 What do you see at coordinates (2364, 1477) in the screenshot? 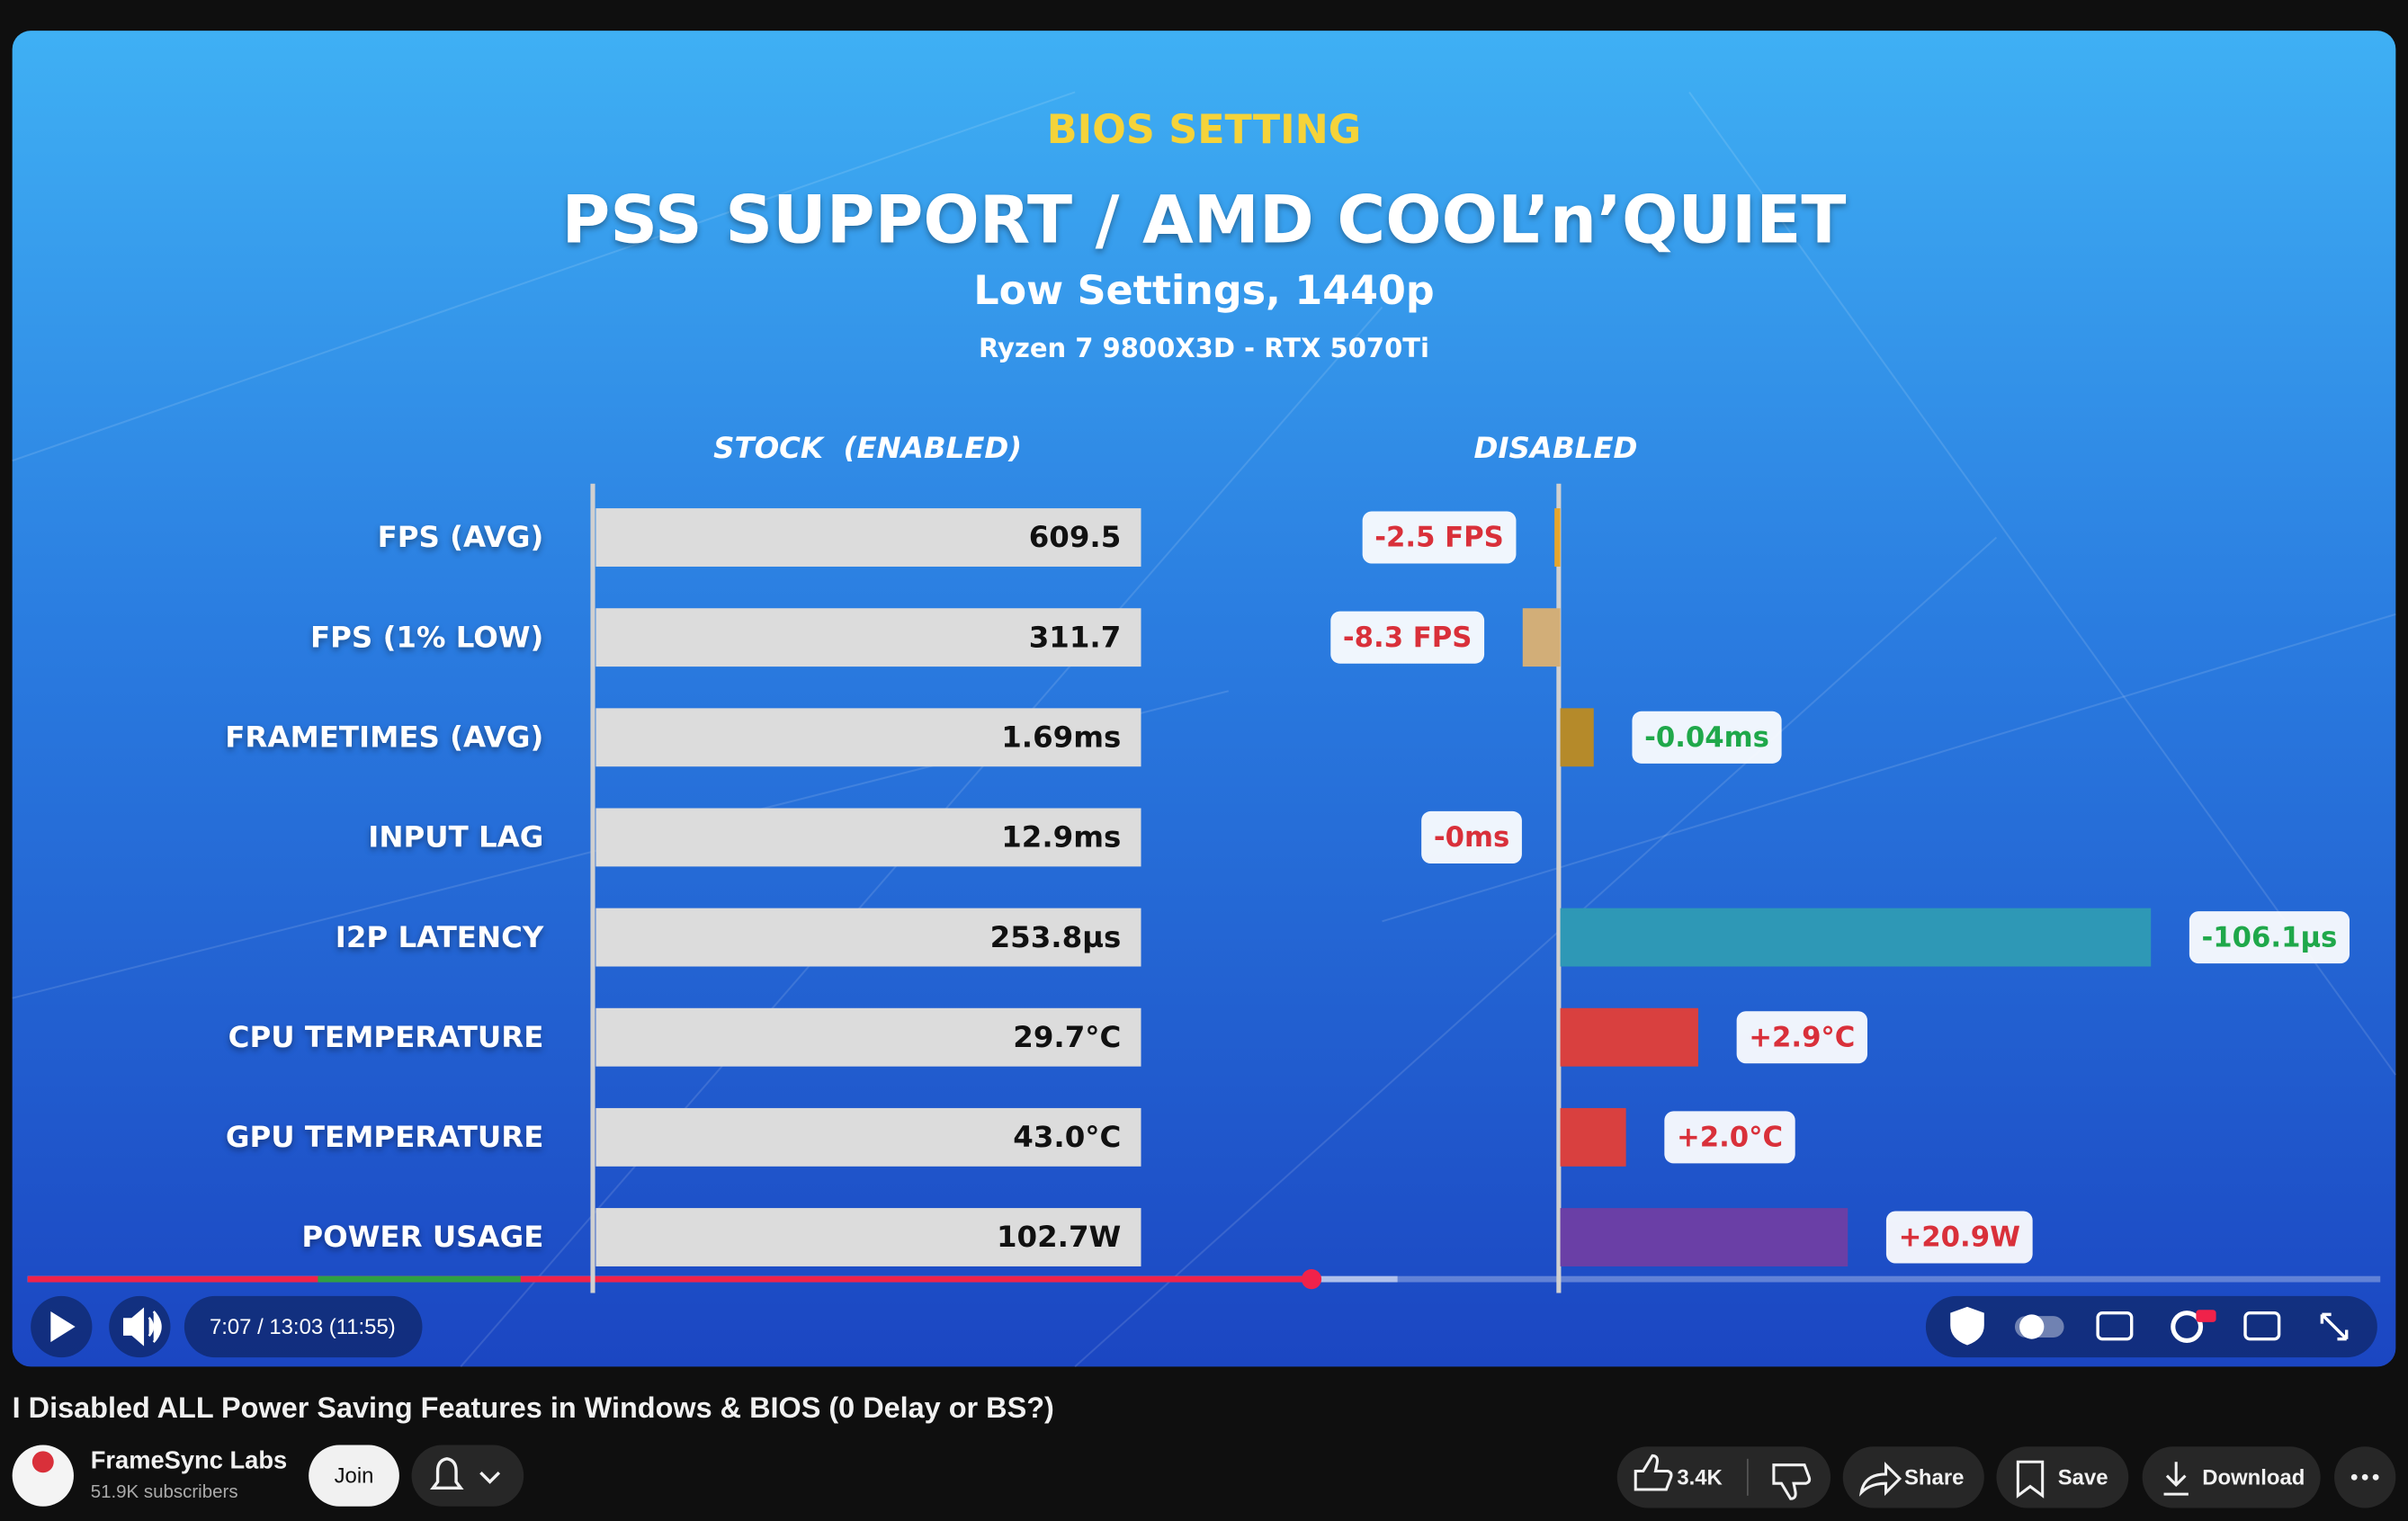
I see `more-icon` at bounding box center [2364, 1477].